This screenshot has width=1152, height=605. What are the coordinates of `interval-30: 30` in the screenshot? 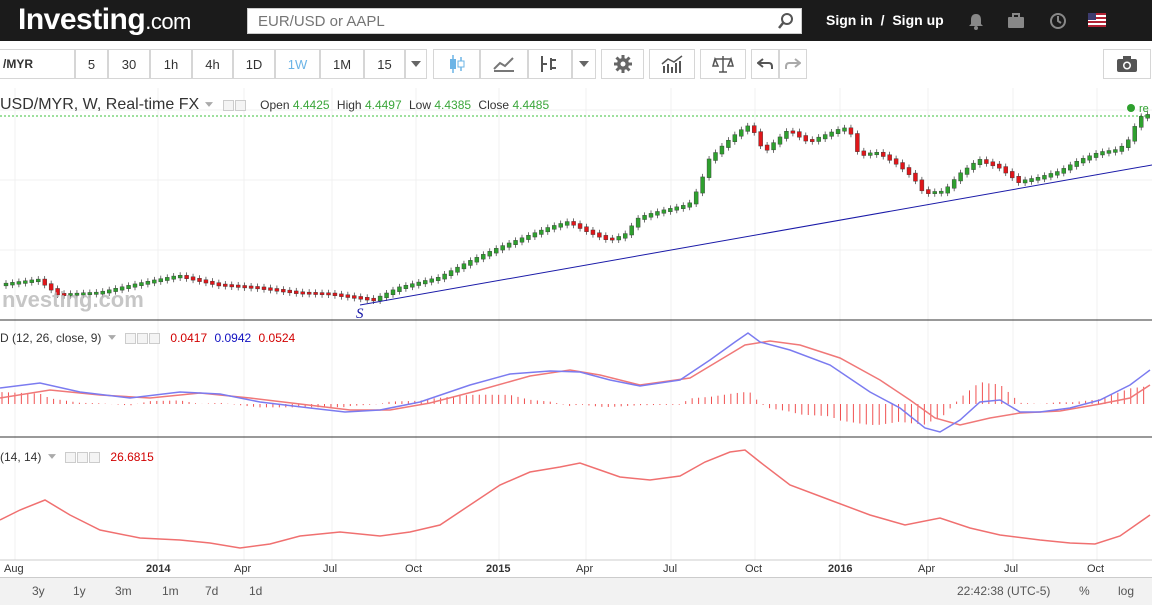 It's located at (129, 64).